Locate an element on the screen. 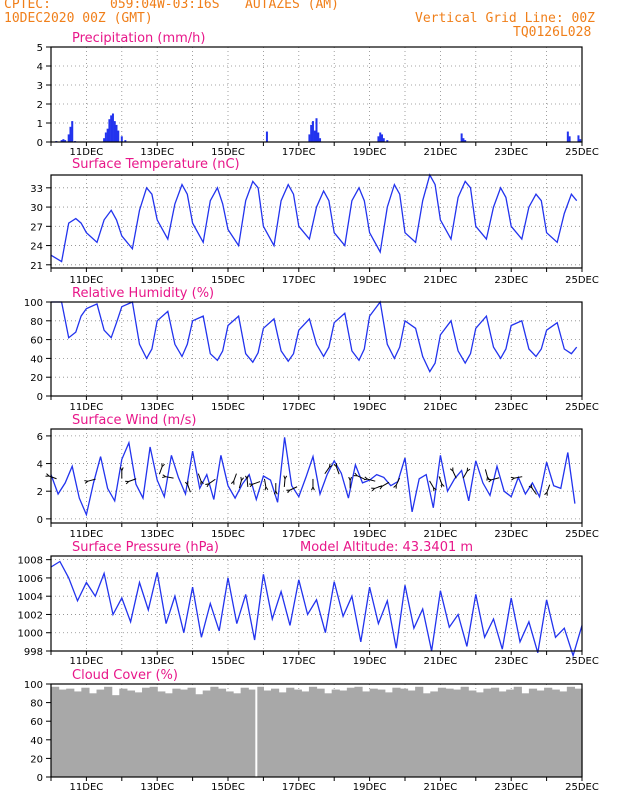 This screenshot has height=800, width=618. y-tick-label: 40 is located at coordinates (36, 359).